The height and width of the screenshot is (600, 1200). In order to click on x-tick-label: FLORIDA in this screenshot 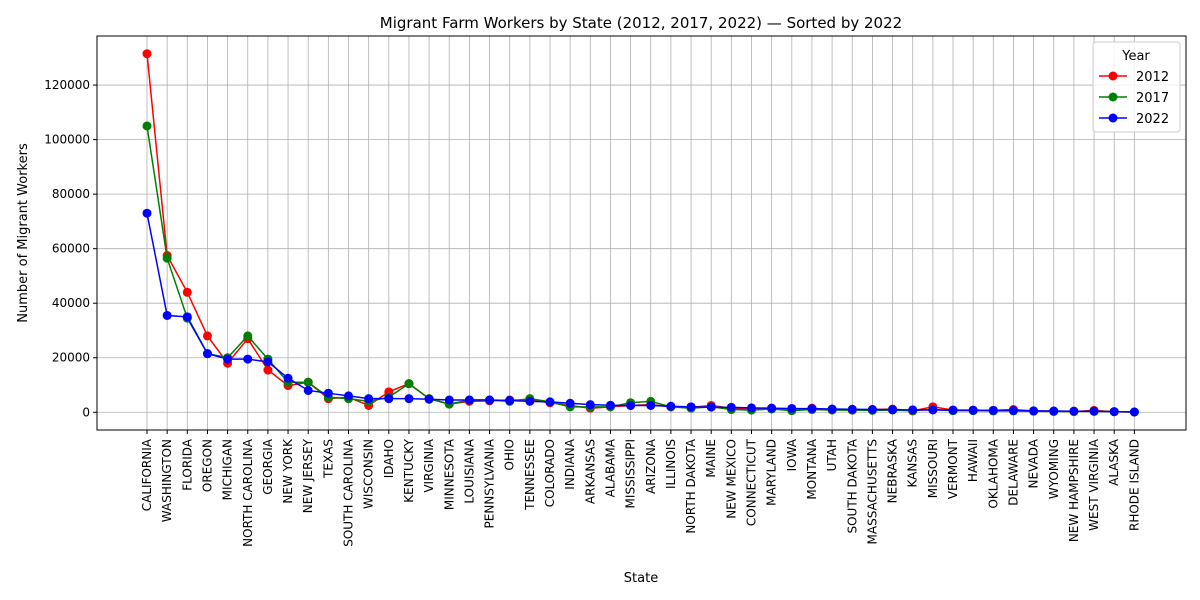, I will do `click(187, 464)`.